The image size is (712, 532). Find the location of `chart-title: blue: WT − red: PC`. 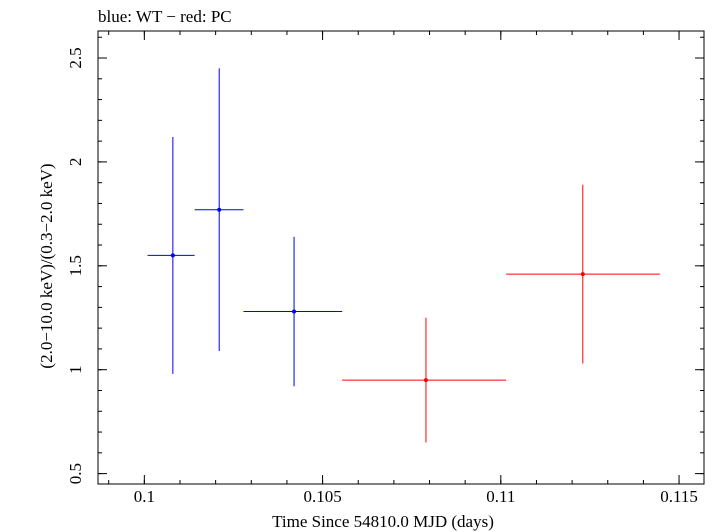

chart-title: blue: WT − red: PC is located at coordinates (165, 16).